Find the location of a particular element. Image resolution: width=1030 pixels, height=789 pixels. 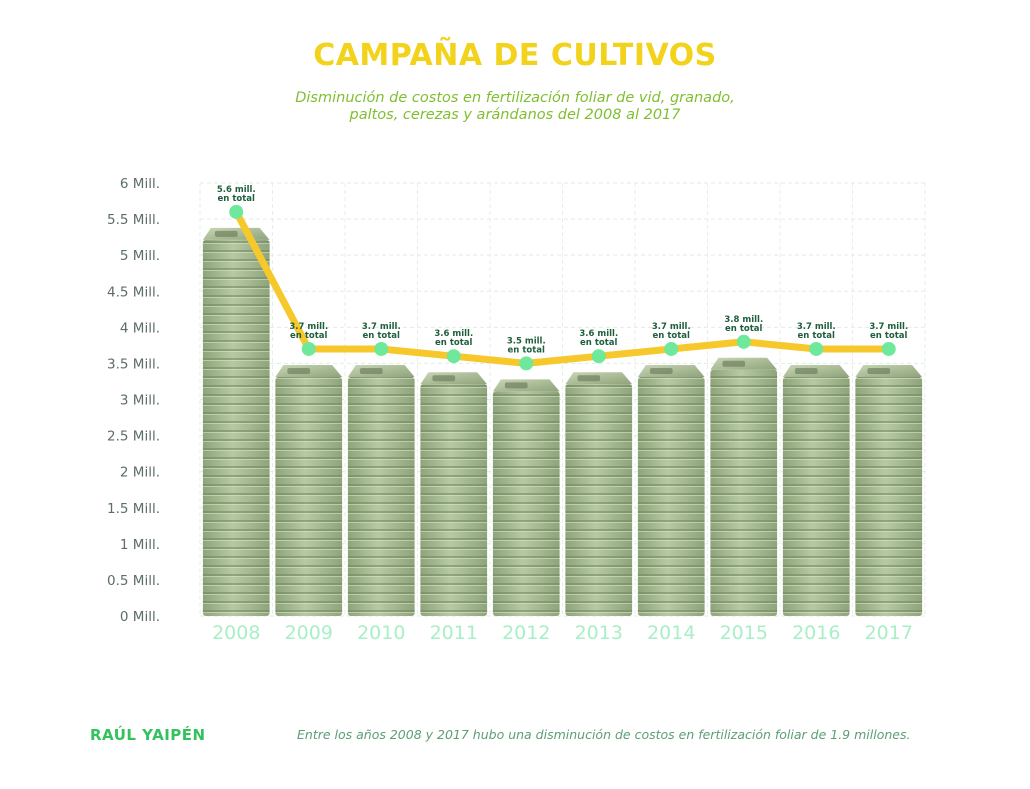

data-point-2016 is located at coordinates (816, 348).